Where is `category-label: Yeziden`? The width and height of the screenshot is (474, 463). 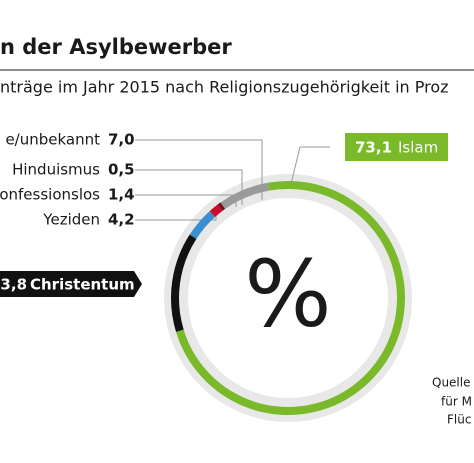
category-label: Yeziden is located at coordinates (71, 220).